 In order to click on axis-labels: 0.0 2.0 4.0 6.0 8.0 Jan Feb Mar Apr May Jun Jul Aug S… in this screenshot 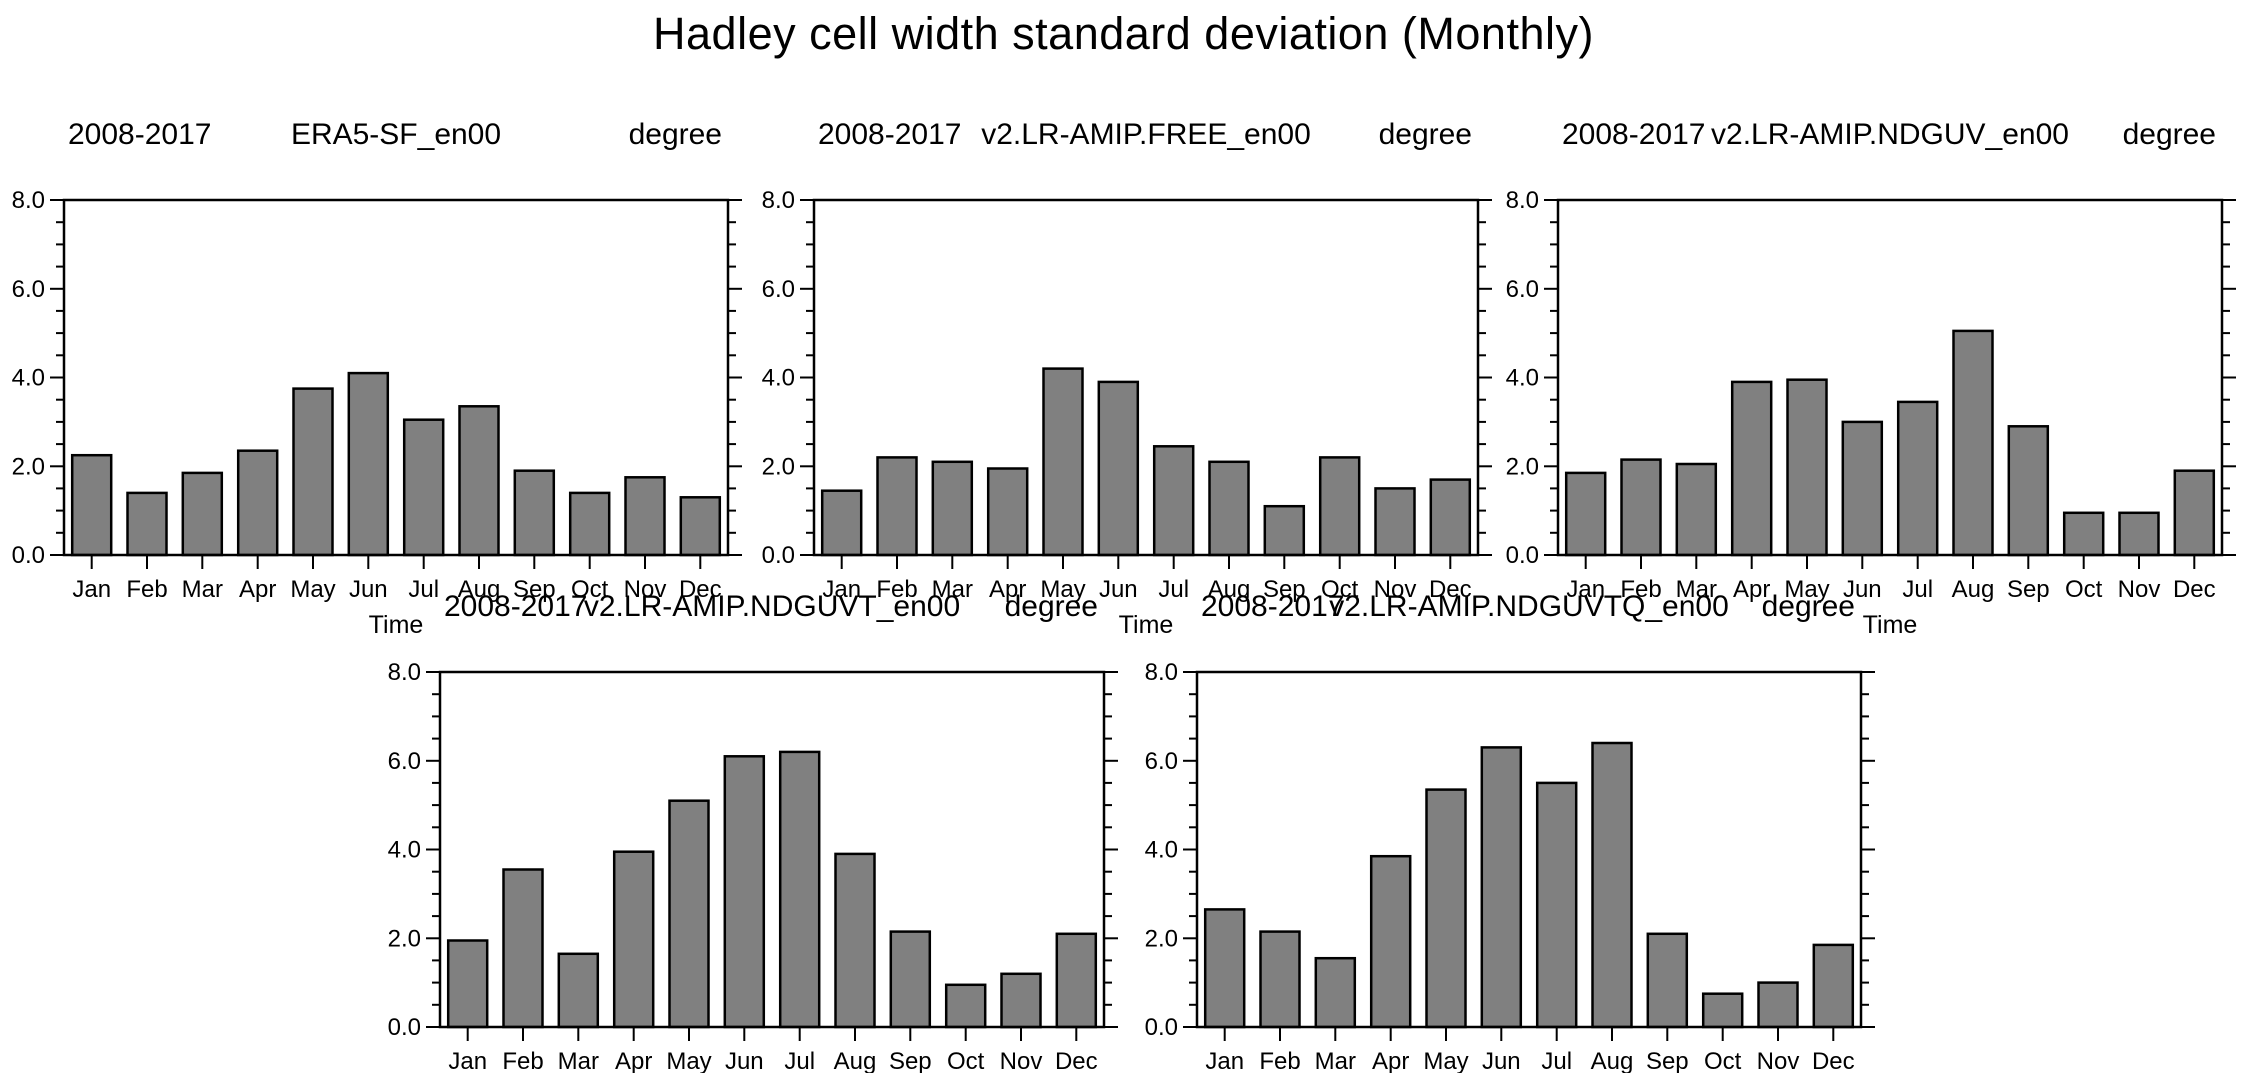, I will do `click(1861, 395)`.